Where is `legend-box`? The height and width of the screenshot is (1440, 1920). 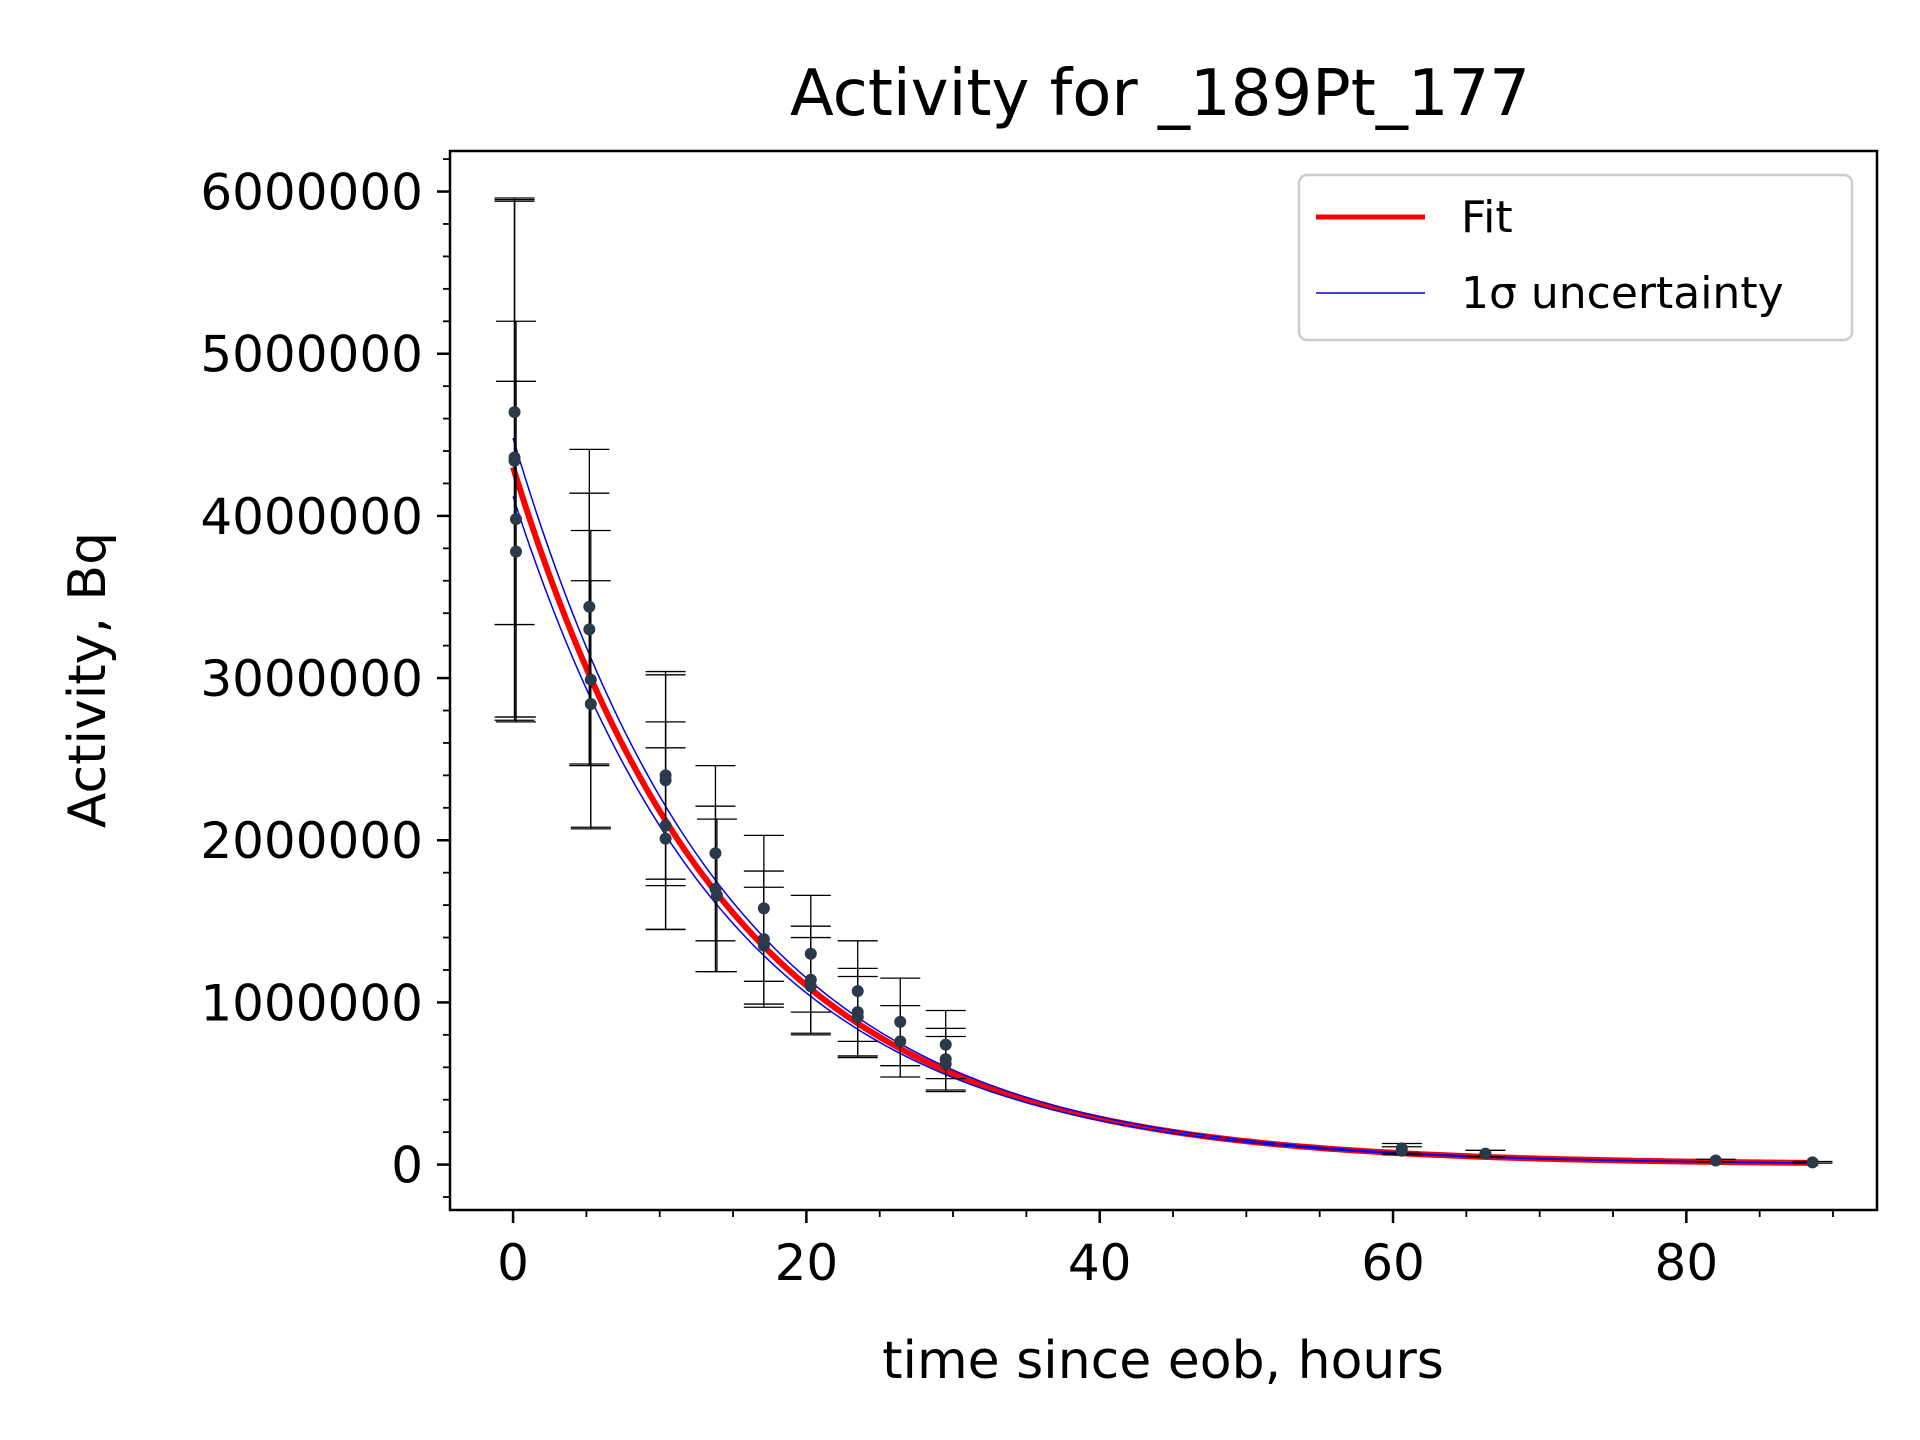
legend-box is located at coordinates (1575, 257).